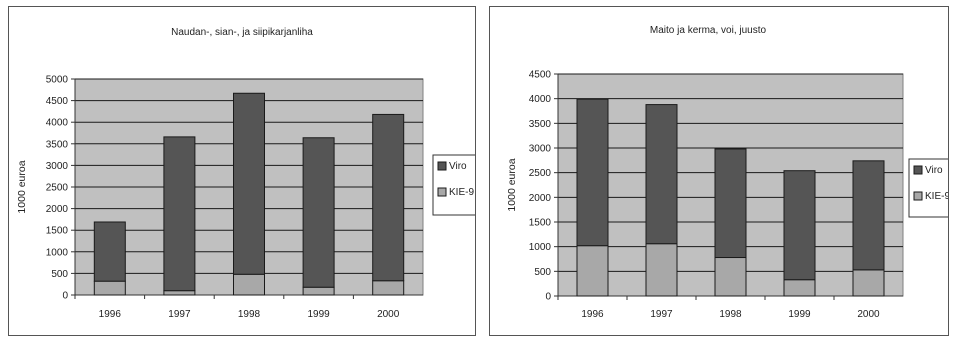 The image size is (955, 340). I want to click on chart-title: Maito ja kerma, voi, juusto, so click(708, 30).